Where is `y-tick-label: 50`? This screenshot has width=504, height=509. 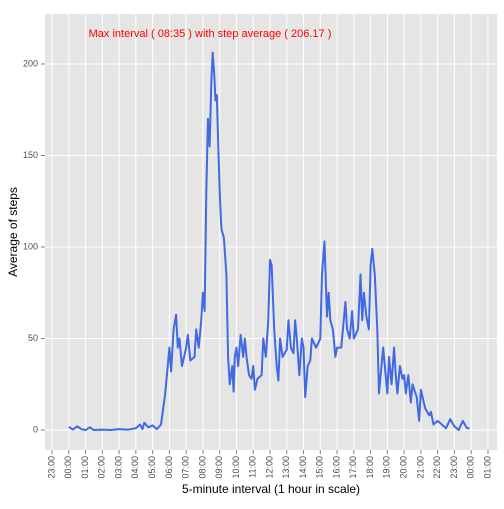
y-tick-label: 50 is located at coordinates (33, 338).